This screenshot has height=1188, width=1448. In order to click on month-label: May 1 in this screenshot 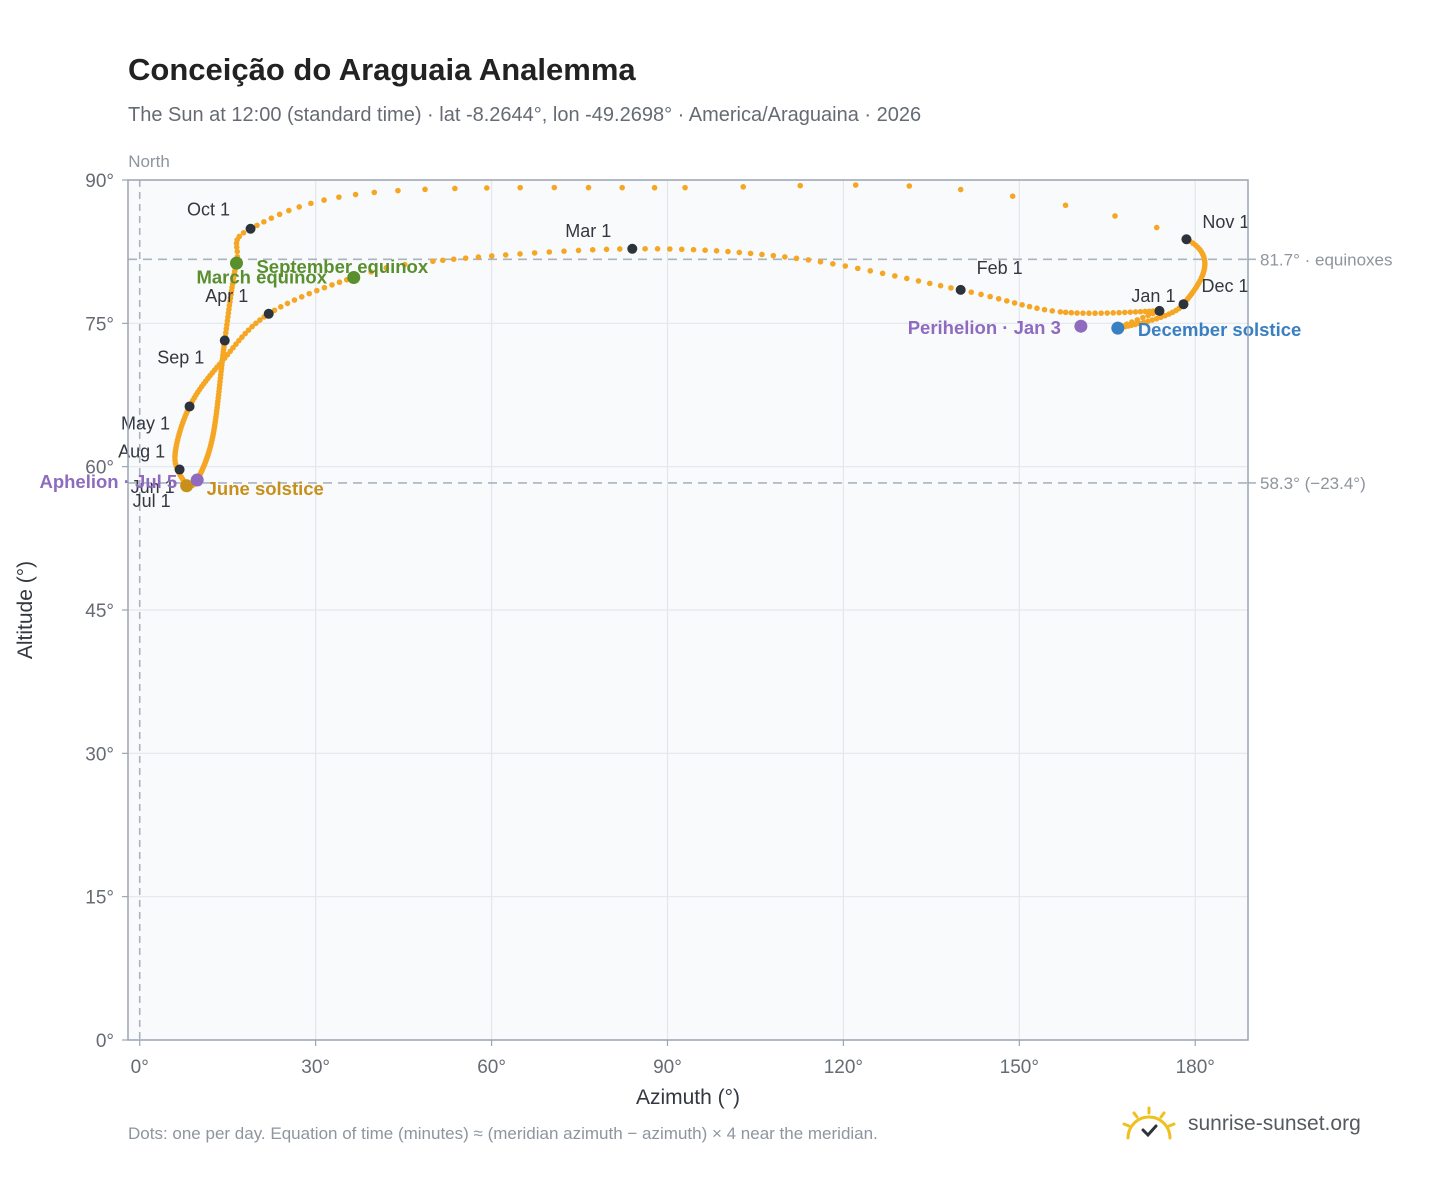, I will do `click(145, 423)`.